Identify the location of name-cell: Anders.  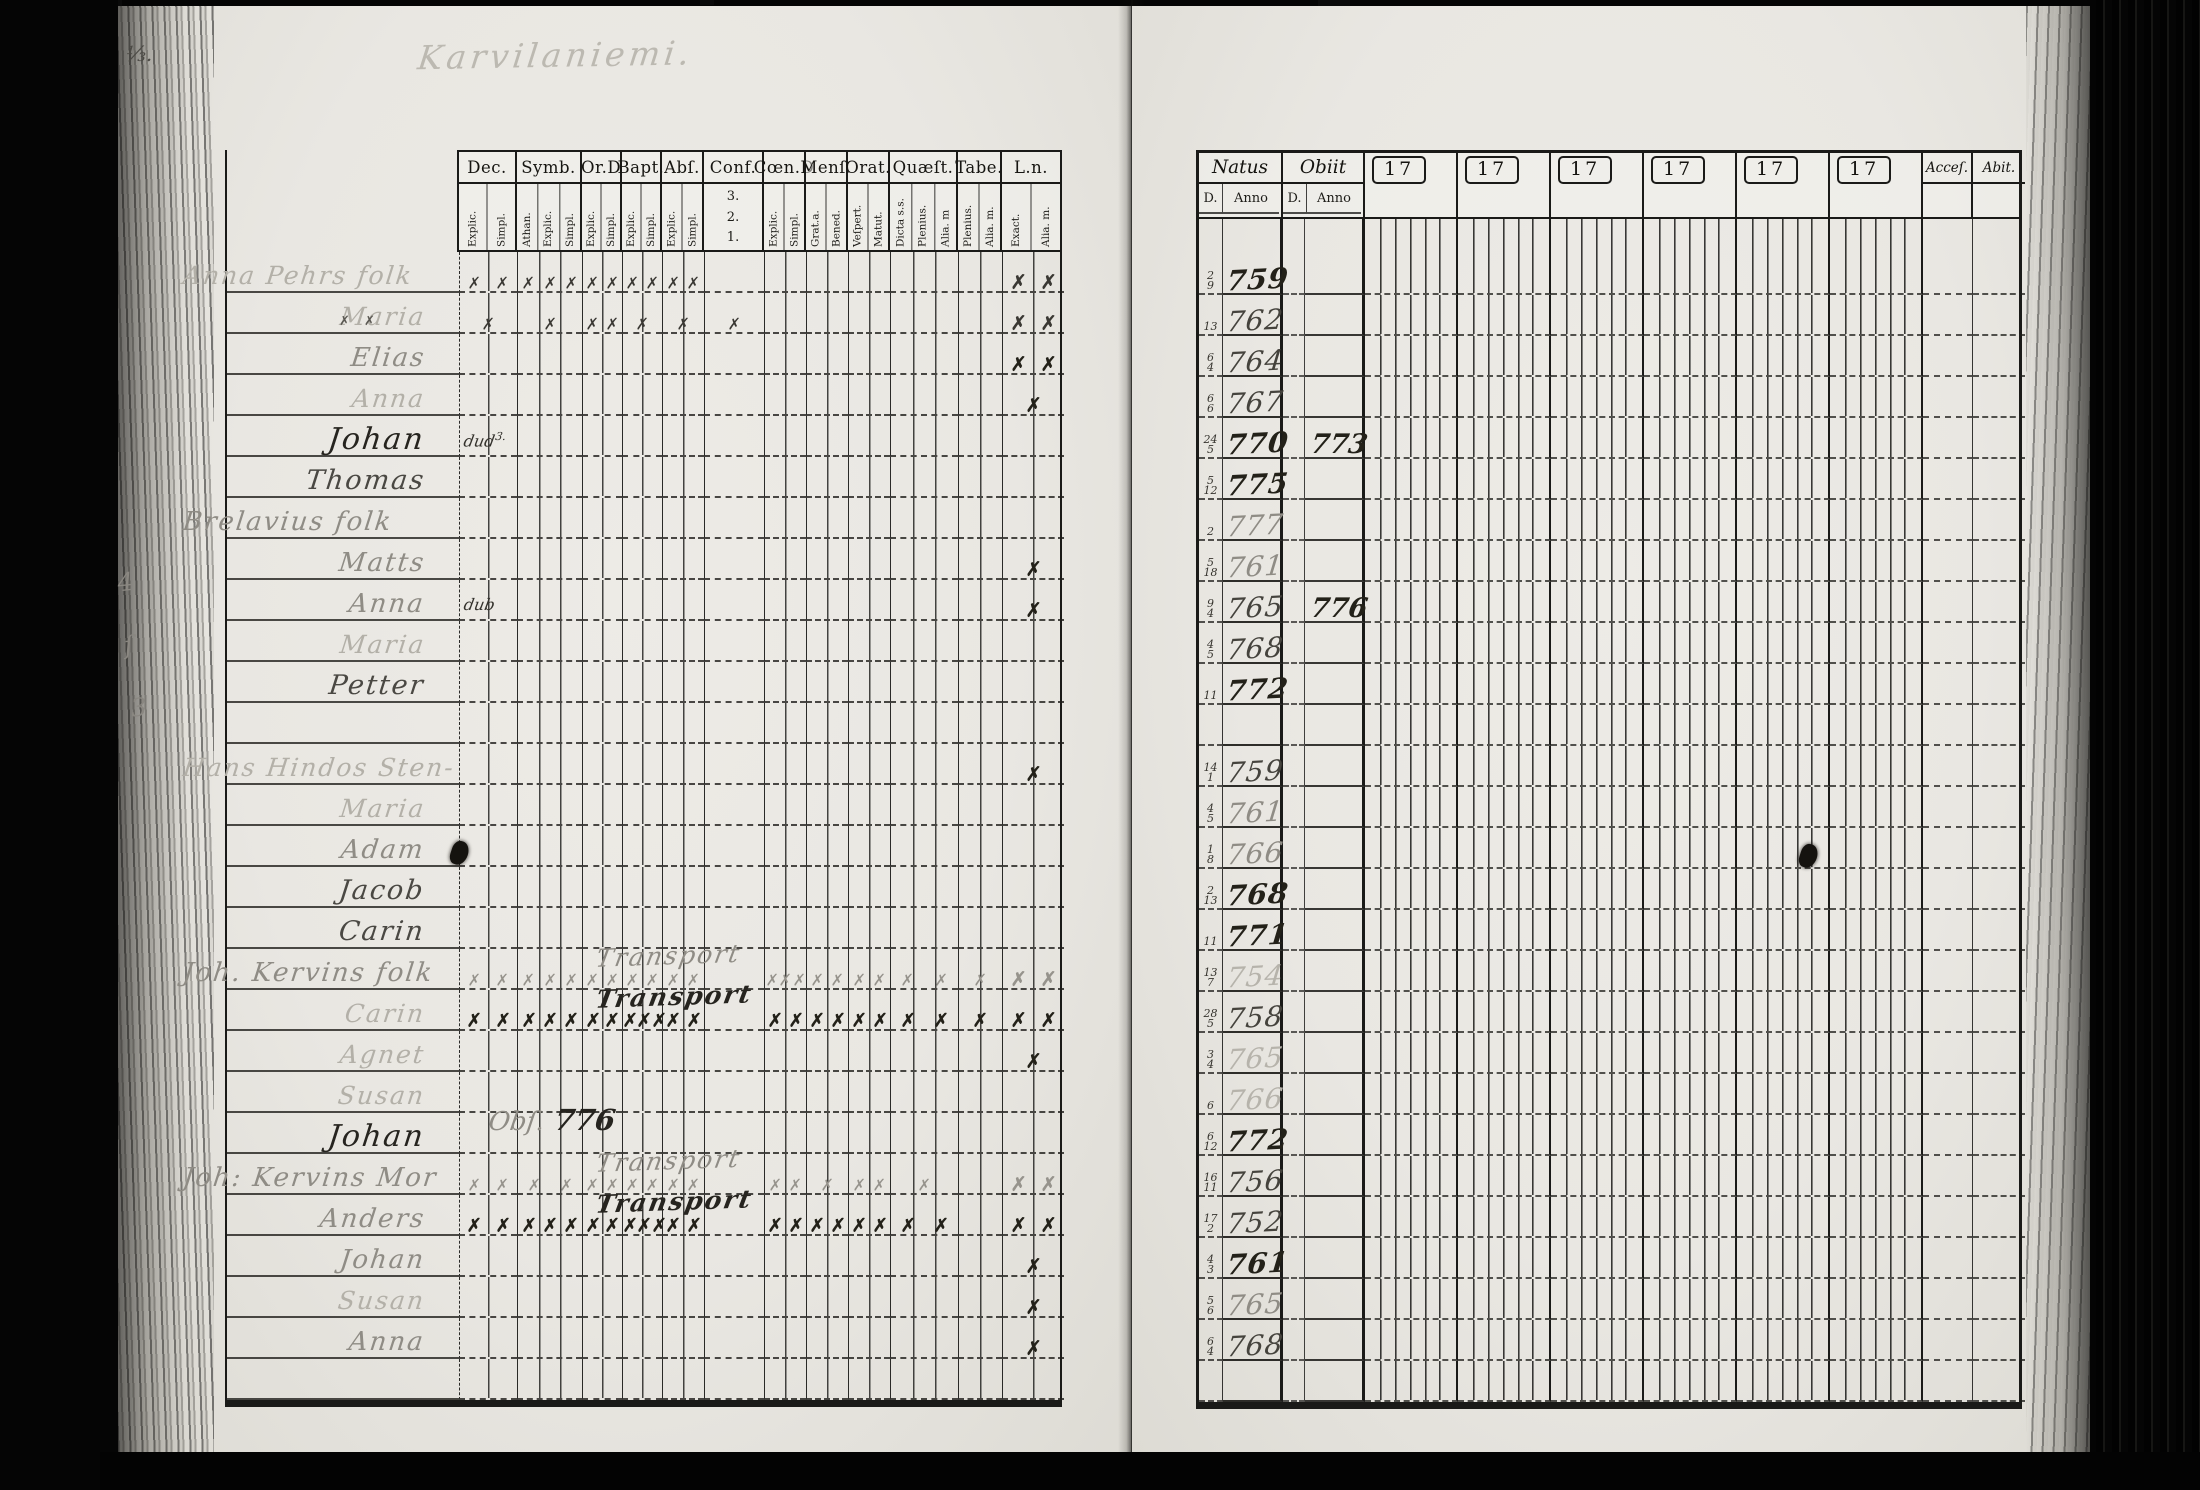
(343, 1215).